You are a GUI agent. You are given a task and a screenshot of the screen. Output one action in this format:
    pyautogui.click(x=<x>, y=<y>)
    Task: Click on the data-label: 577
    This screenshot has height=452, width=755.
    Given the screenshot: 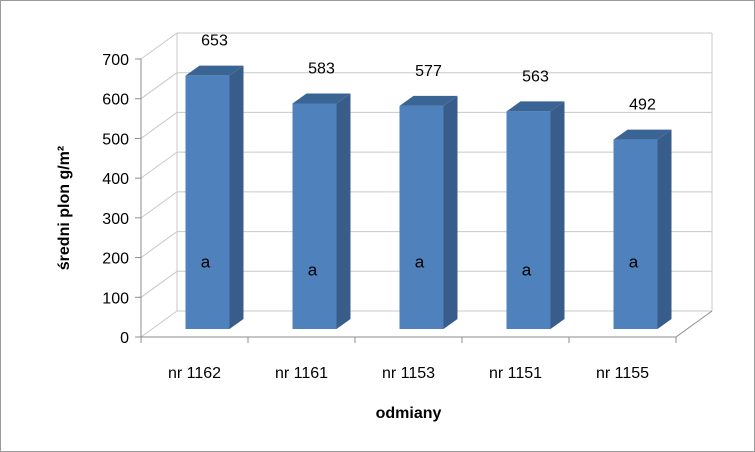 What is the action you would take?
    pyautogui.click(x=428, y=71)
    